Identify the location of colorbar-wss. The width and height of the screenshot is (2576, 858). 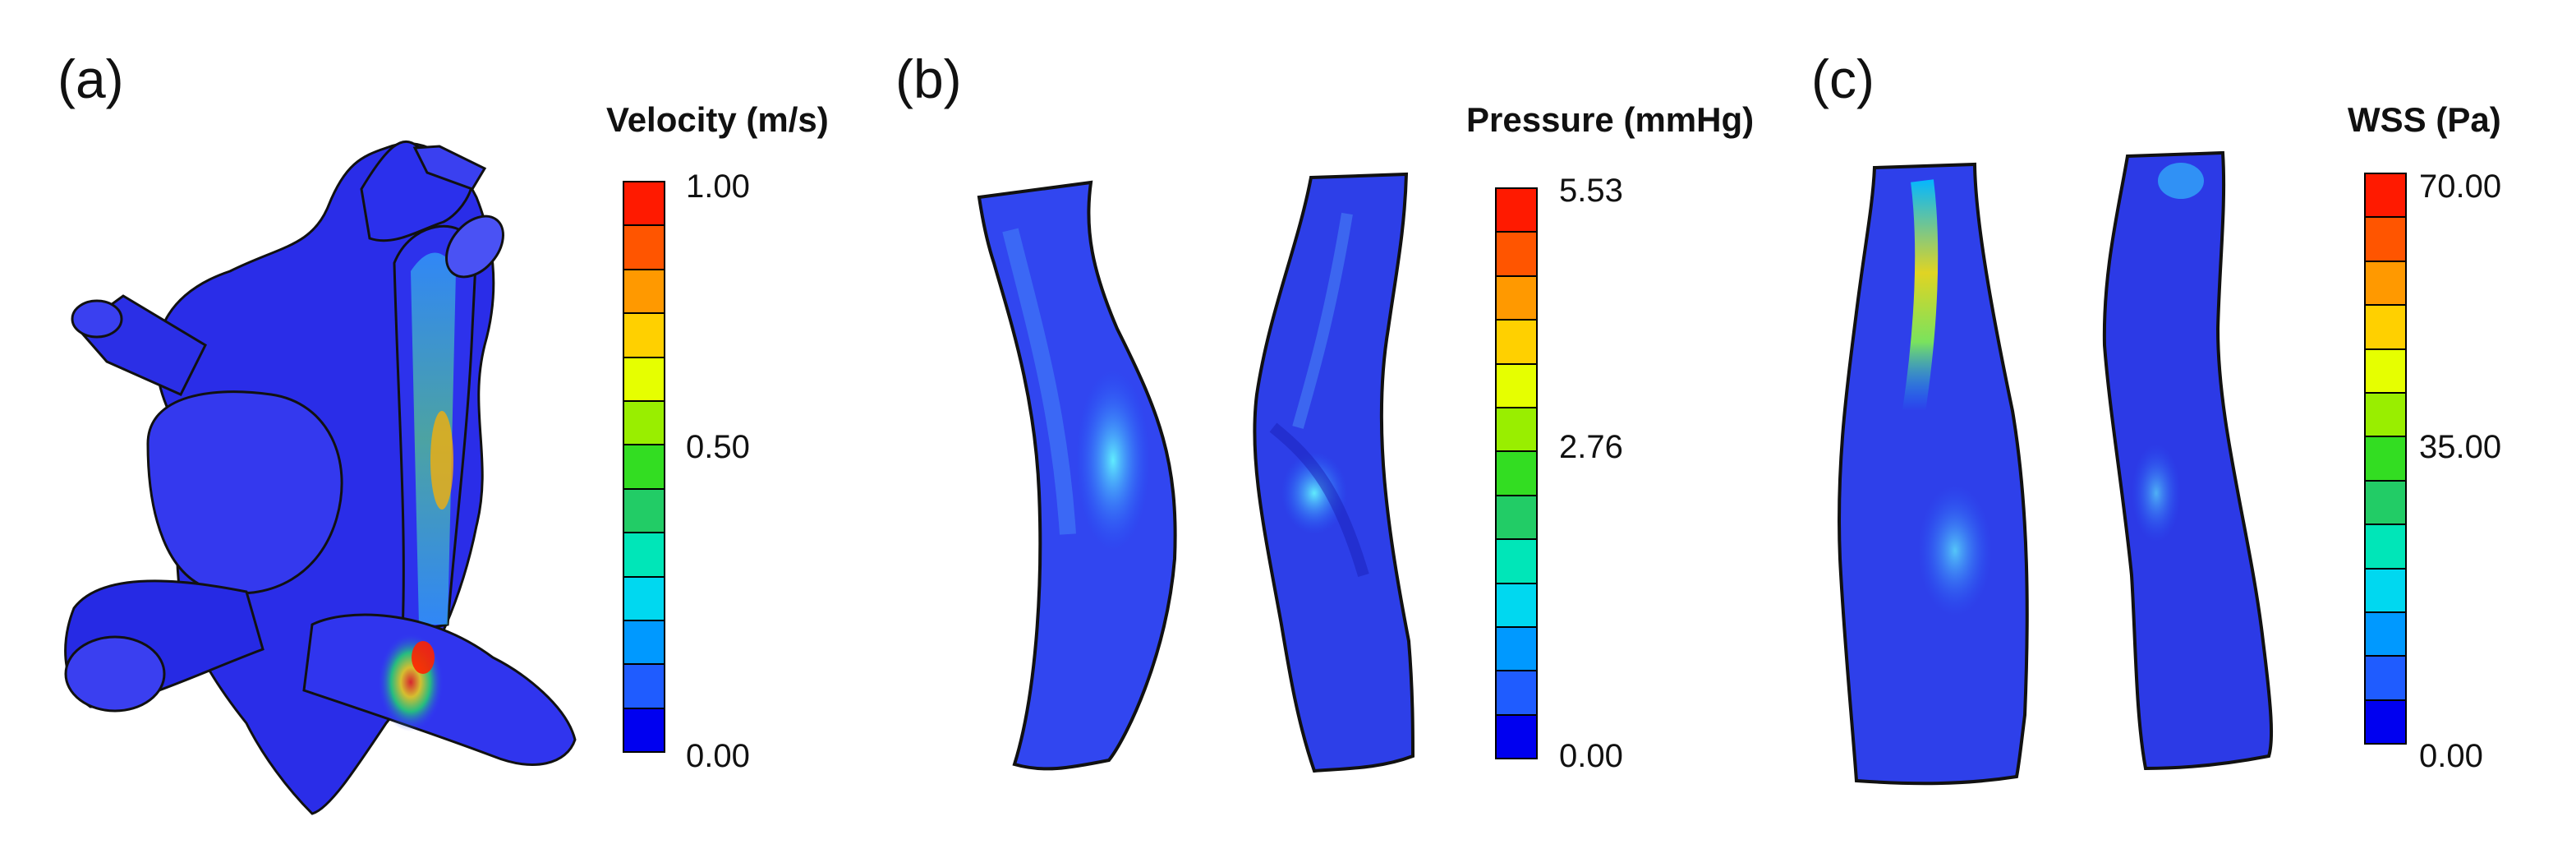
(2385, 459).